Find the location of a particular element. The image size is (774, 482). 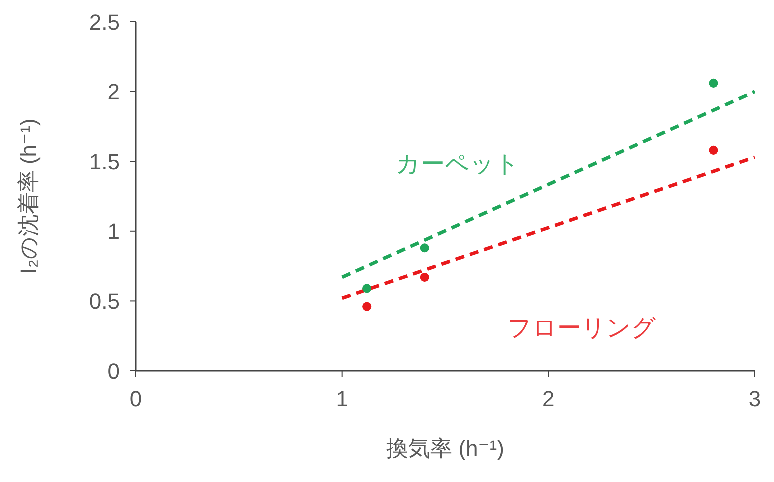

x-tick-label: 2 is located at coordinates (548, 399).